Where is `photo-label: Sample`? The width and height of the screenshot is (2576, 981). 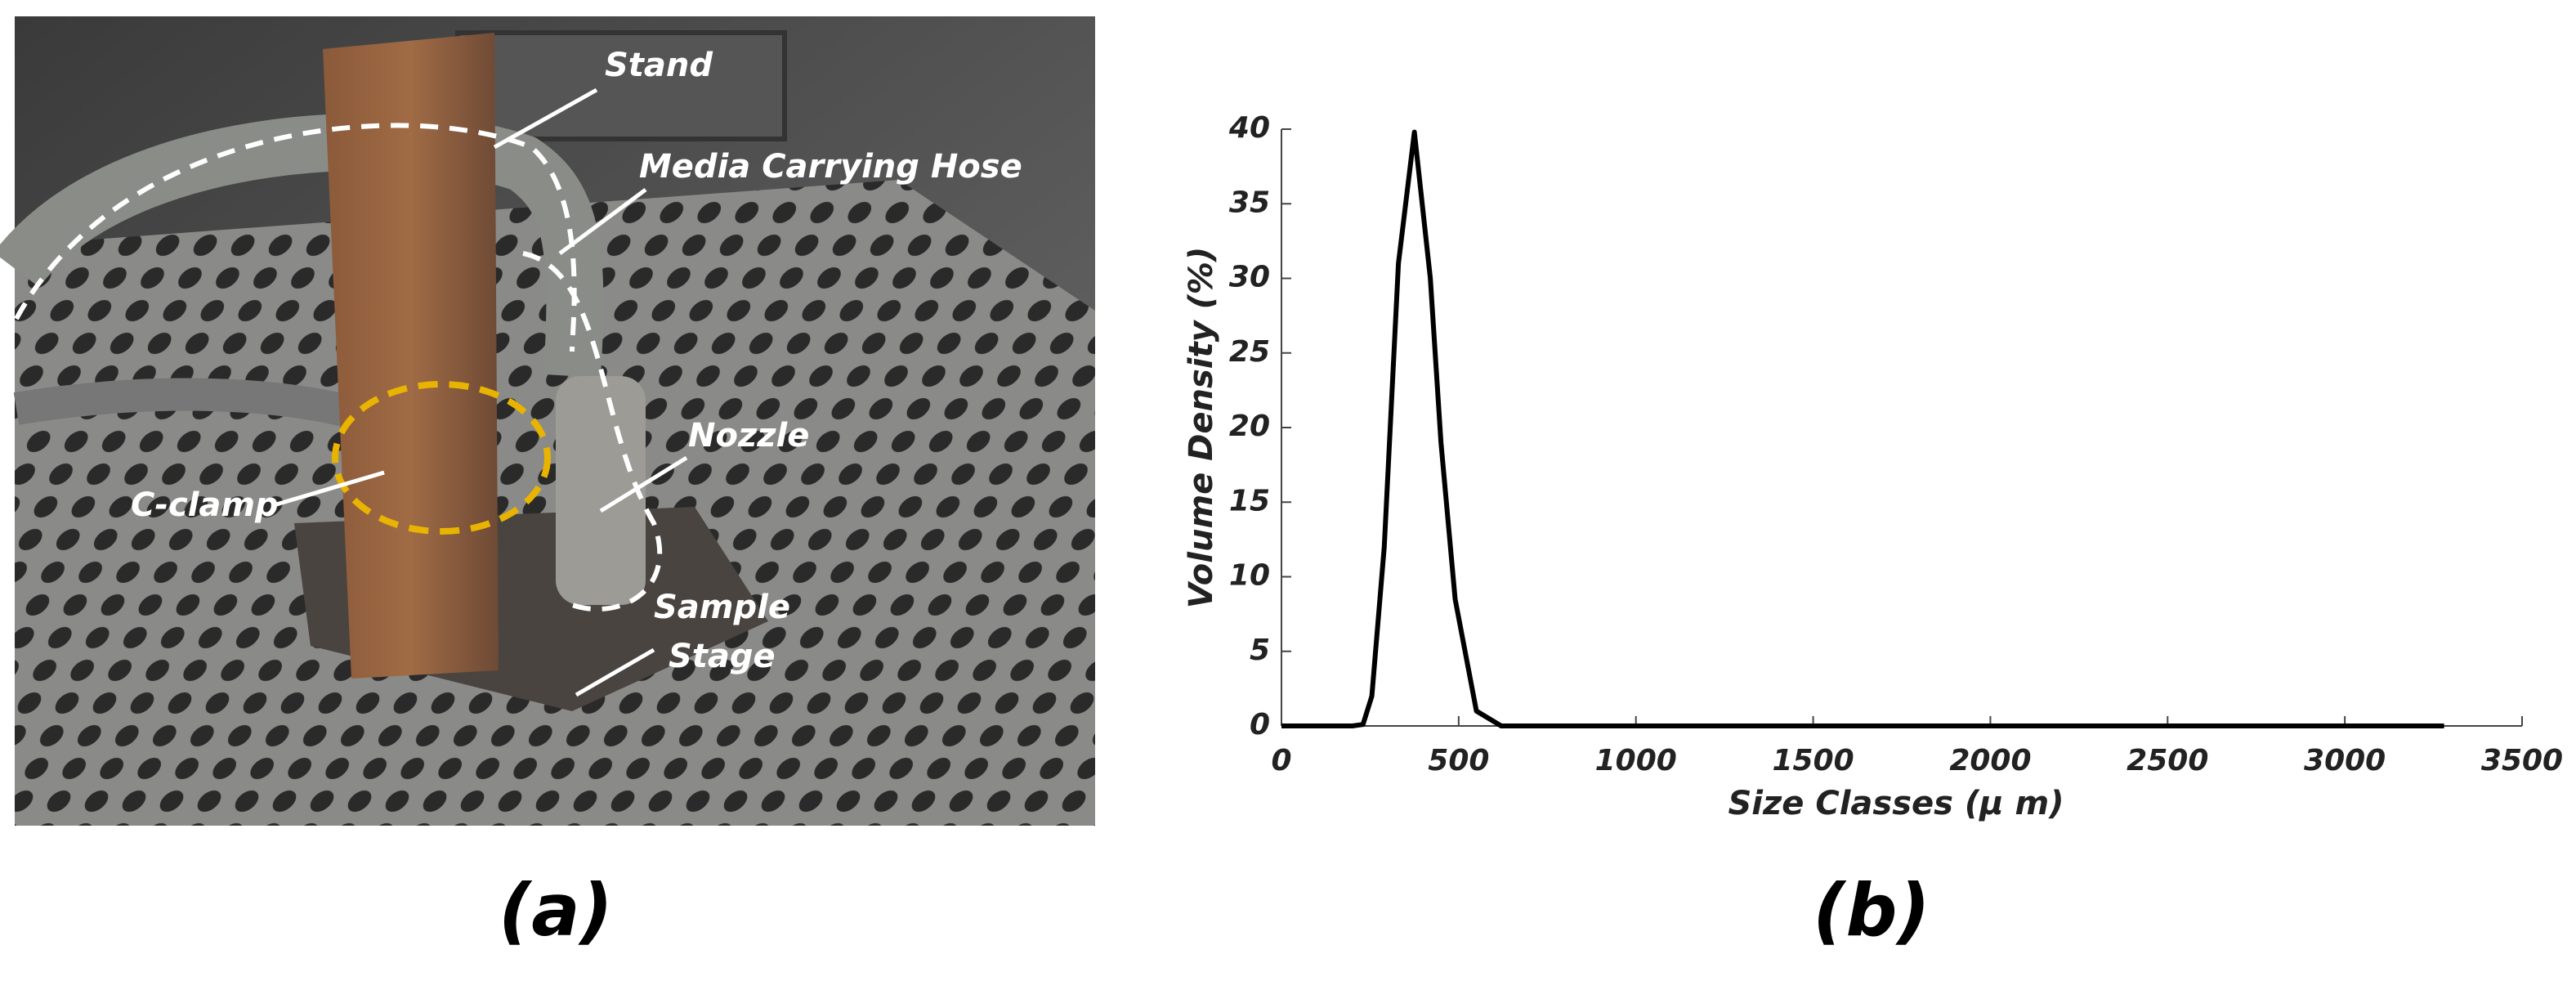 photo-label: Sample is located at coordinates (722, 607).